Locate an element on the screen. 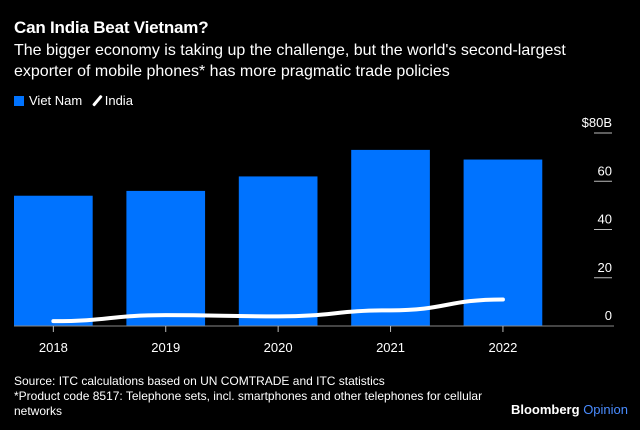 The width and height of the screenshot is (640, 430). y-tick-label: 60 is located at coordinates (605, 170).